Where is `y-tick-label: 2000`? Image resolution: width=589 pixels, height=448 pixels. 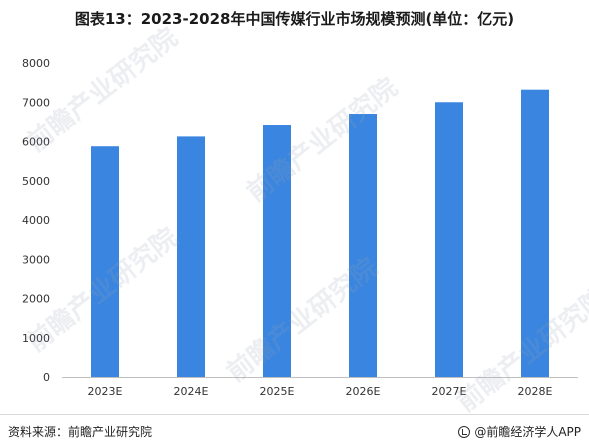 y-tick-label: 2000 is located at coordinates (36, 299).